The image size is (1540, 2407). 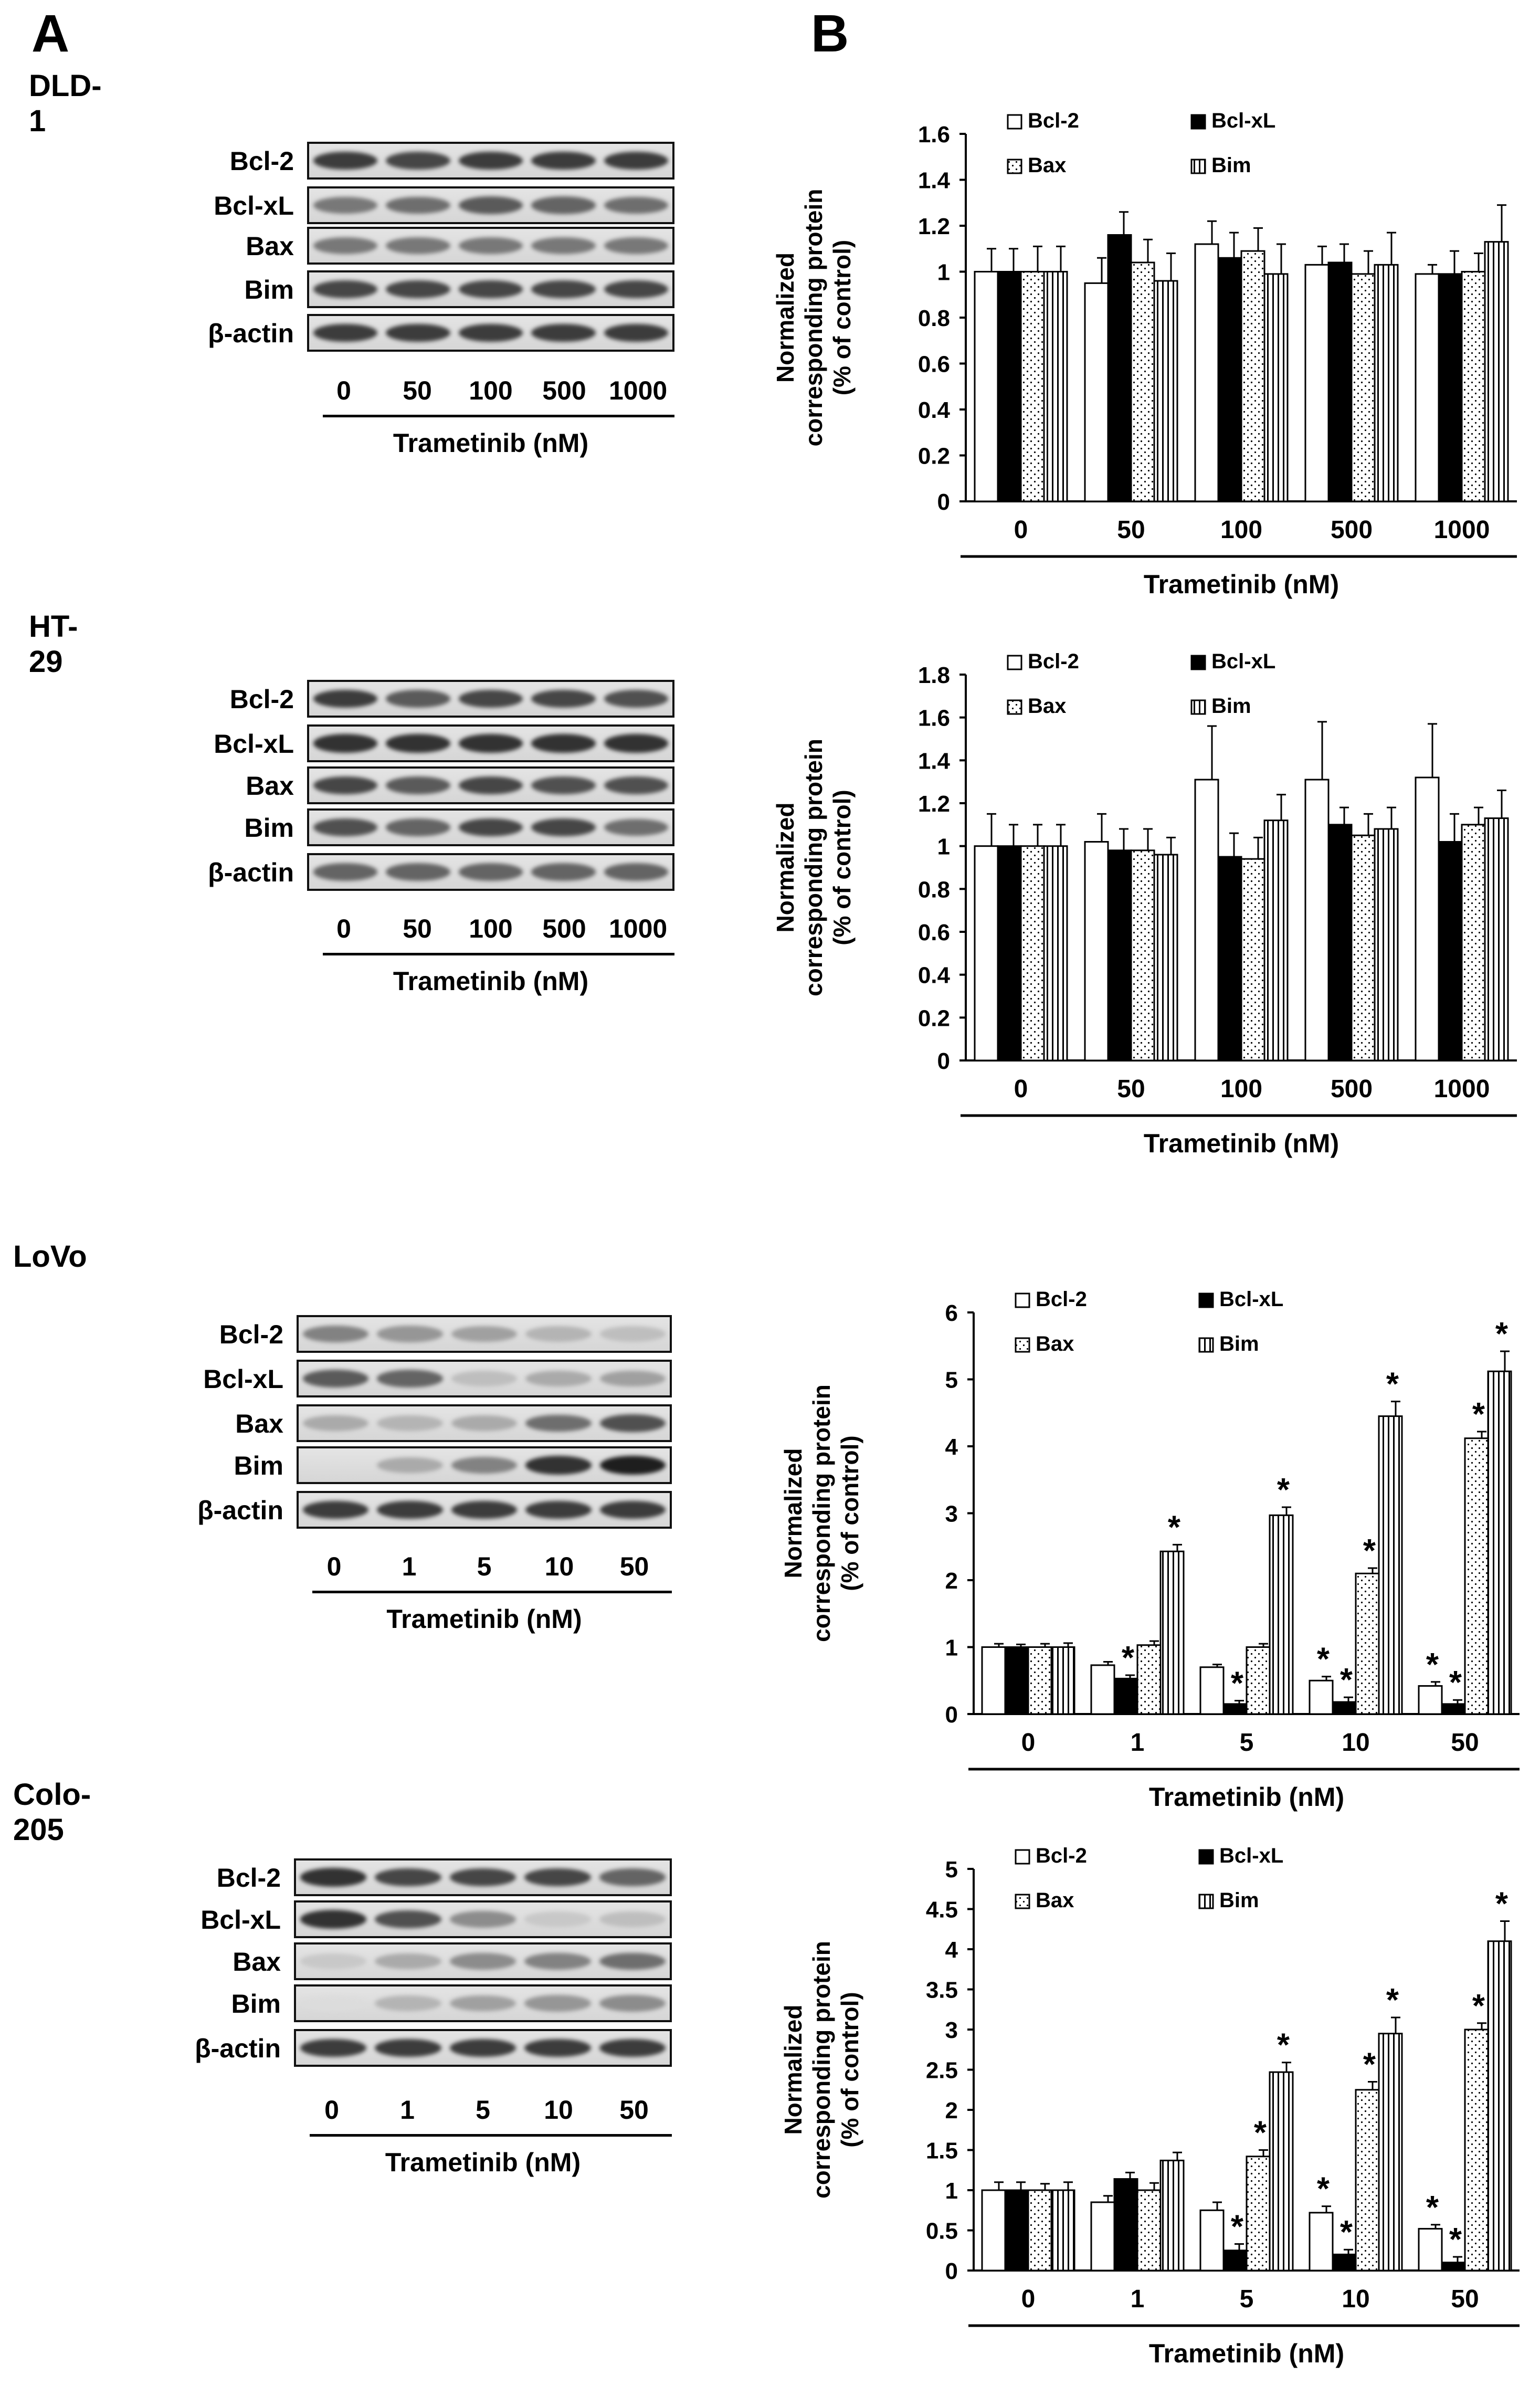 I want to click on legend-label: Bcl-xL, so click(x=1243, y=120).